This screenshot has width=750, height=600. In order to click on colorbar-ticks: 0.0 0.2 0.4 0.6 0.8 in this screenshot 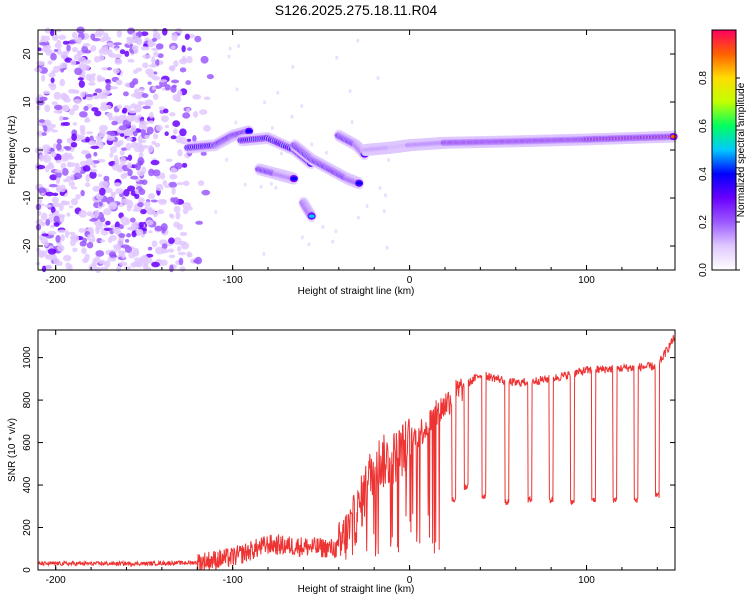, I will do `click(719, 174)`.